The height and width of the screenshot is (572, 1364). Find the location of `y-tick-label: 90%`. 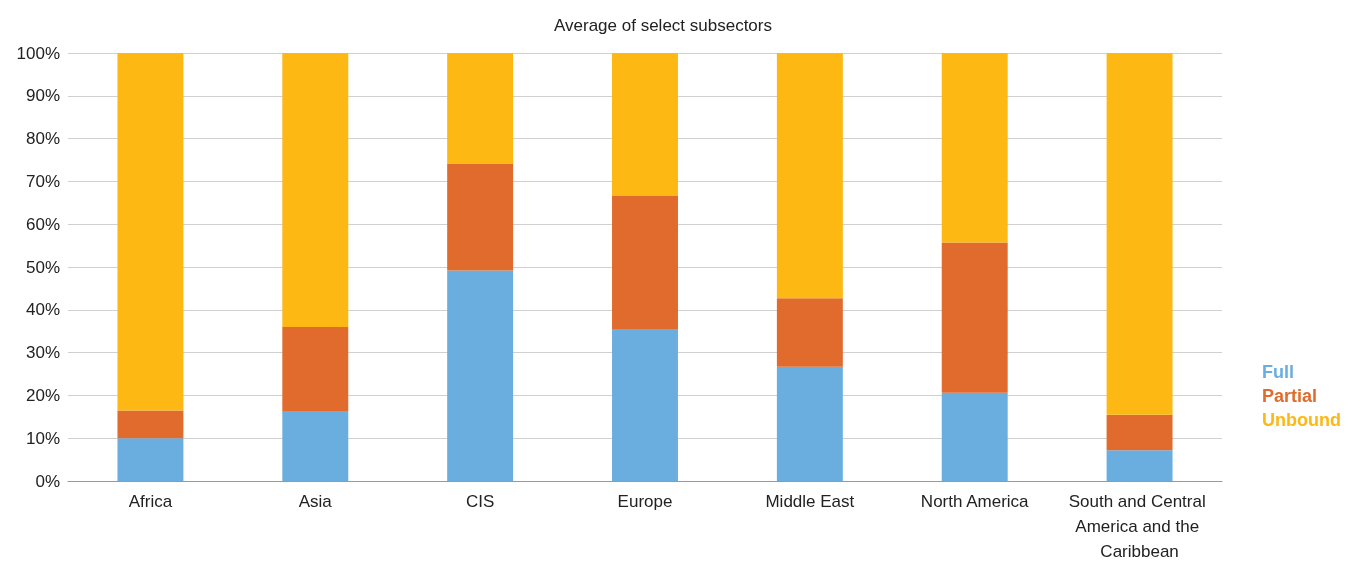

y-tick-label: 90% is located at coordinates (42, 96).